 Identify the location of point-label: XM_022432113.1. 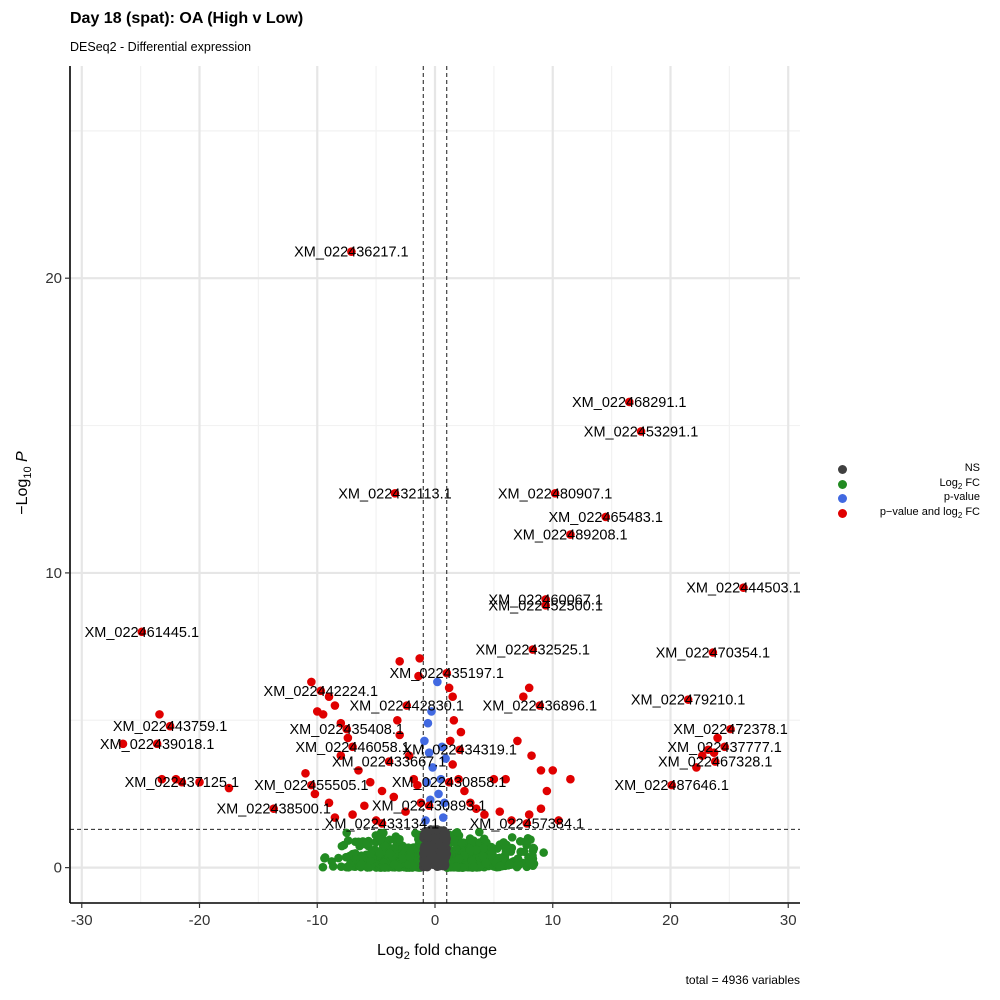
(394, 494).